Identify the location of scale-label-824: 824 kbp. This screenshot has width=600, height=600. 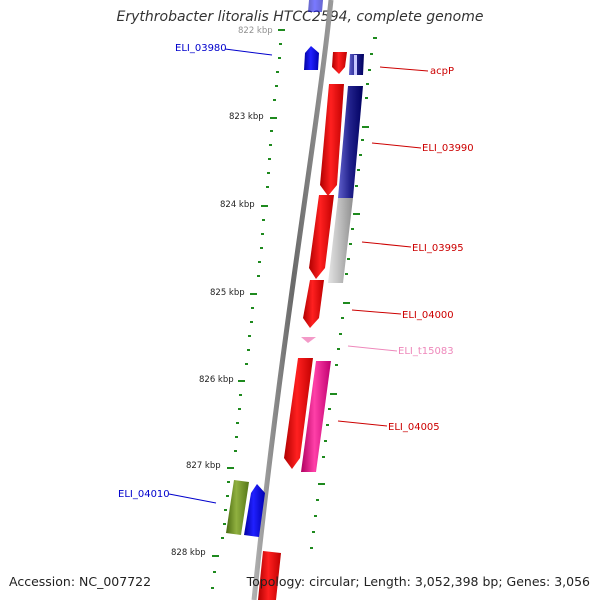
(237, 205).